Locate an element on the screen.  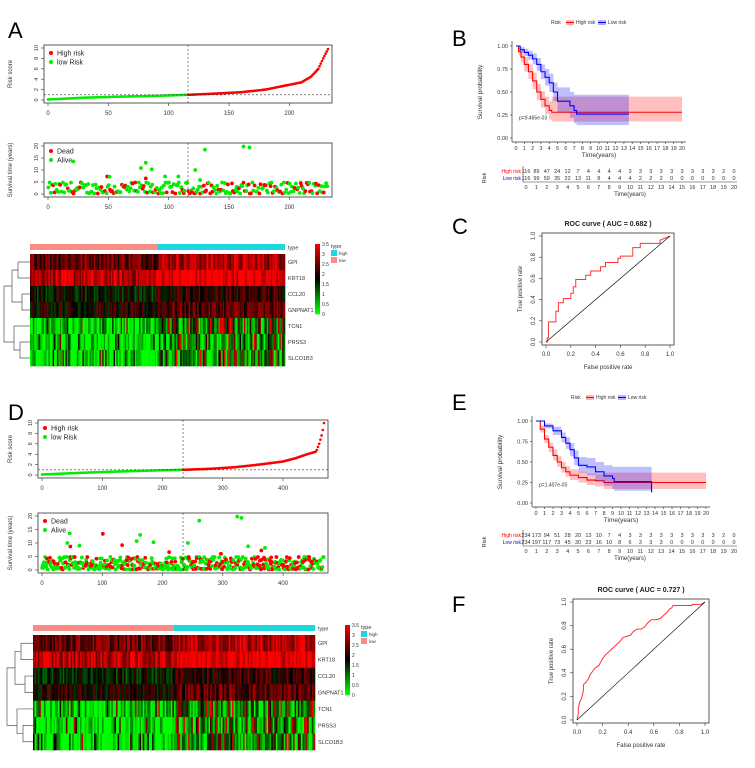
x-tick-label: 200 is located at coordinates (289, 208).